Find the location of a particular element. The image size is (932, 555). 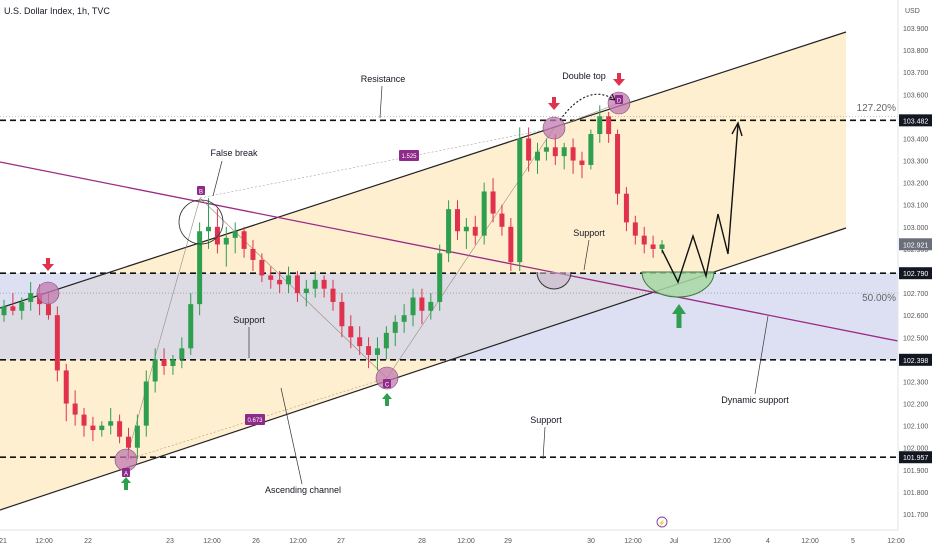

time-tick-16: 12:00 is located at coordinates (810, 541).